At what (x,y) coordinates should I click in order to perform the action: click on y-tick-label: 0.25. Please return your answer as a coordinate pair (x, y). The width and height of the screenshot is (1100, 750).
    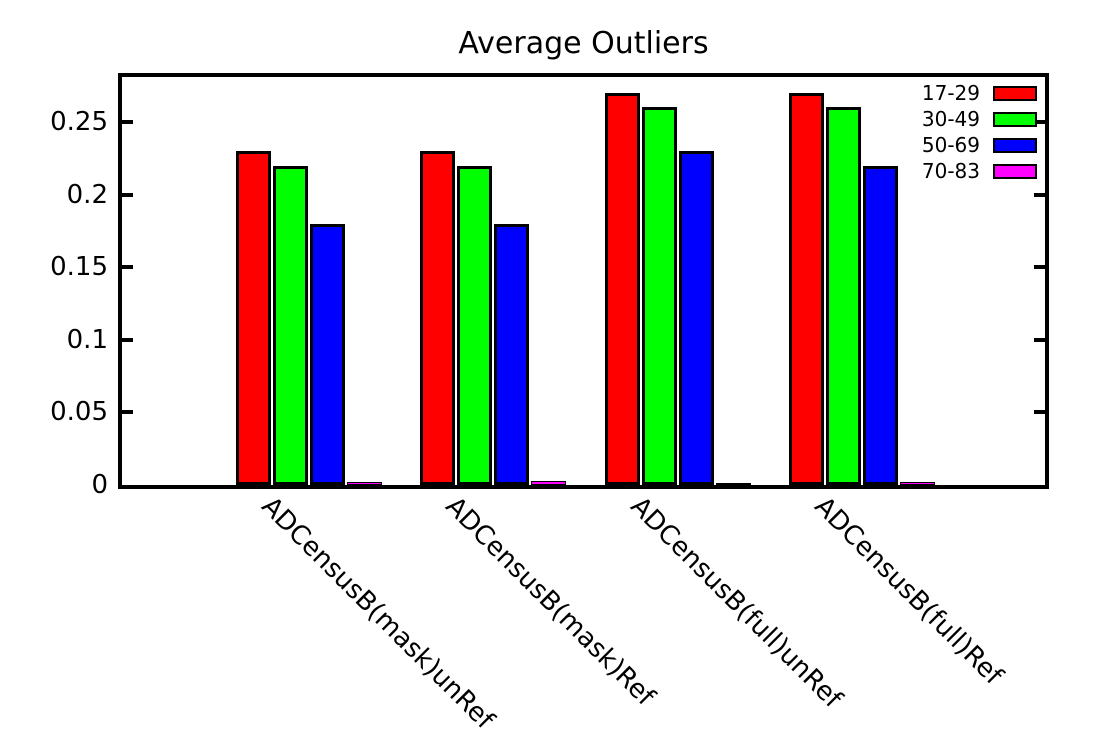
    Looking at the image, I should click on (79, 122).